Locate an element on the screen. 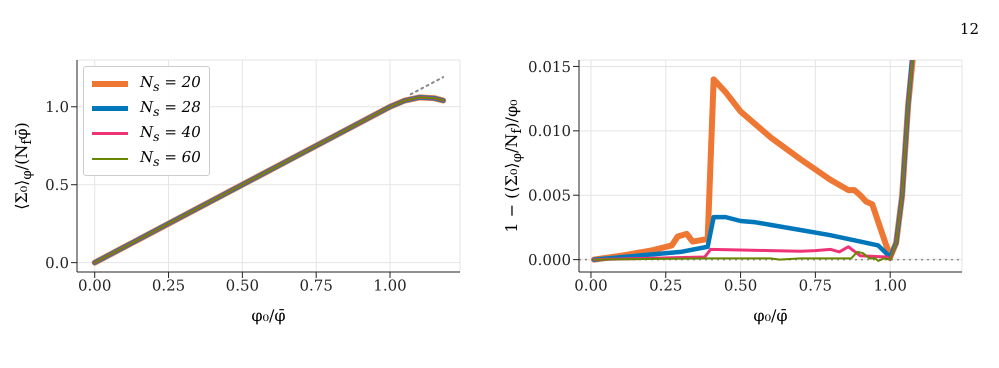 This screenshot has width=999, height=368. y-tick-label: 0.015 is located at coordinates (549, 67).